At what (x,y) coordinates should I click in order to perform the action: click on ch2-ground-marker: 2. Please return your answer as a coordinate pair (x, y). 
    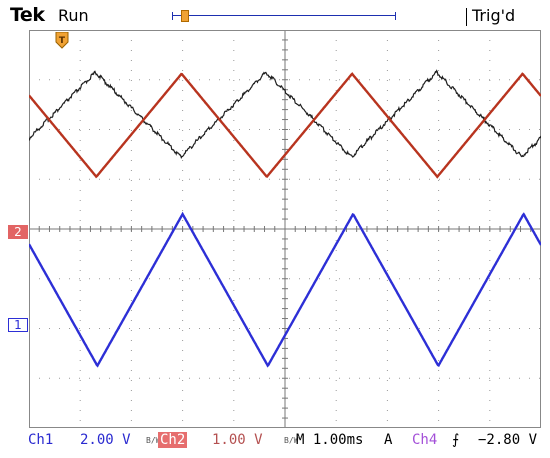
    Looking at the image, I should click on (18, 232).